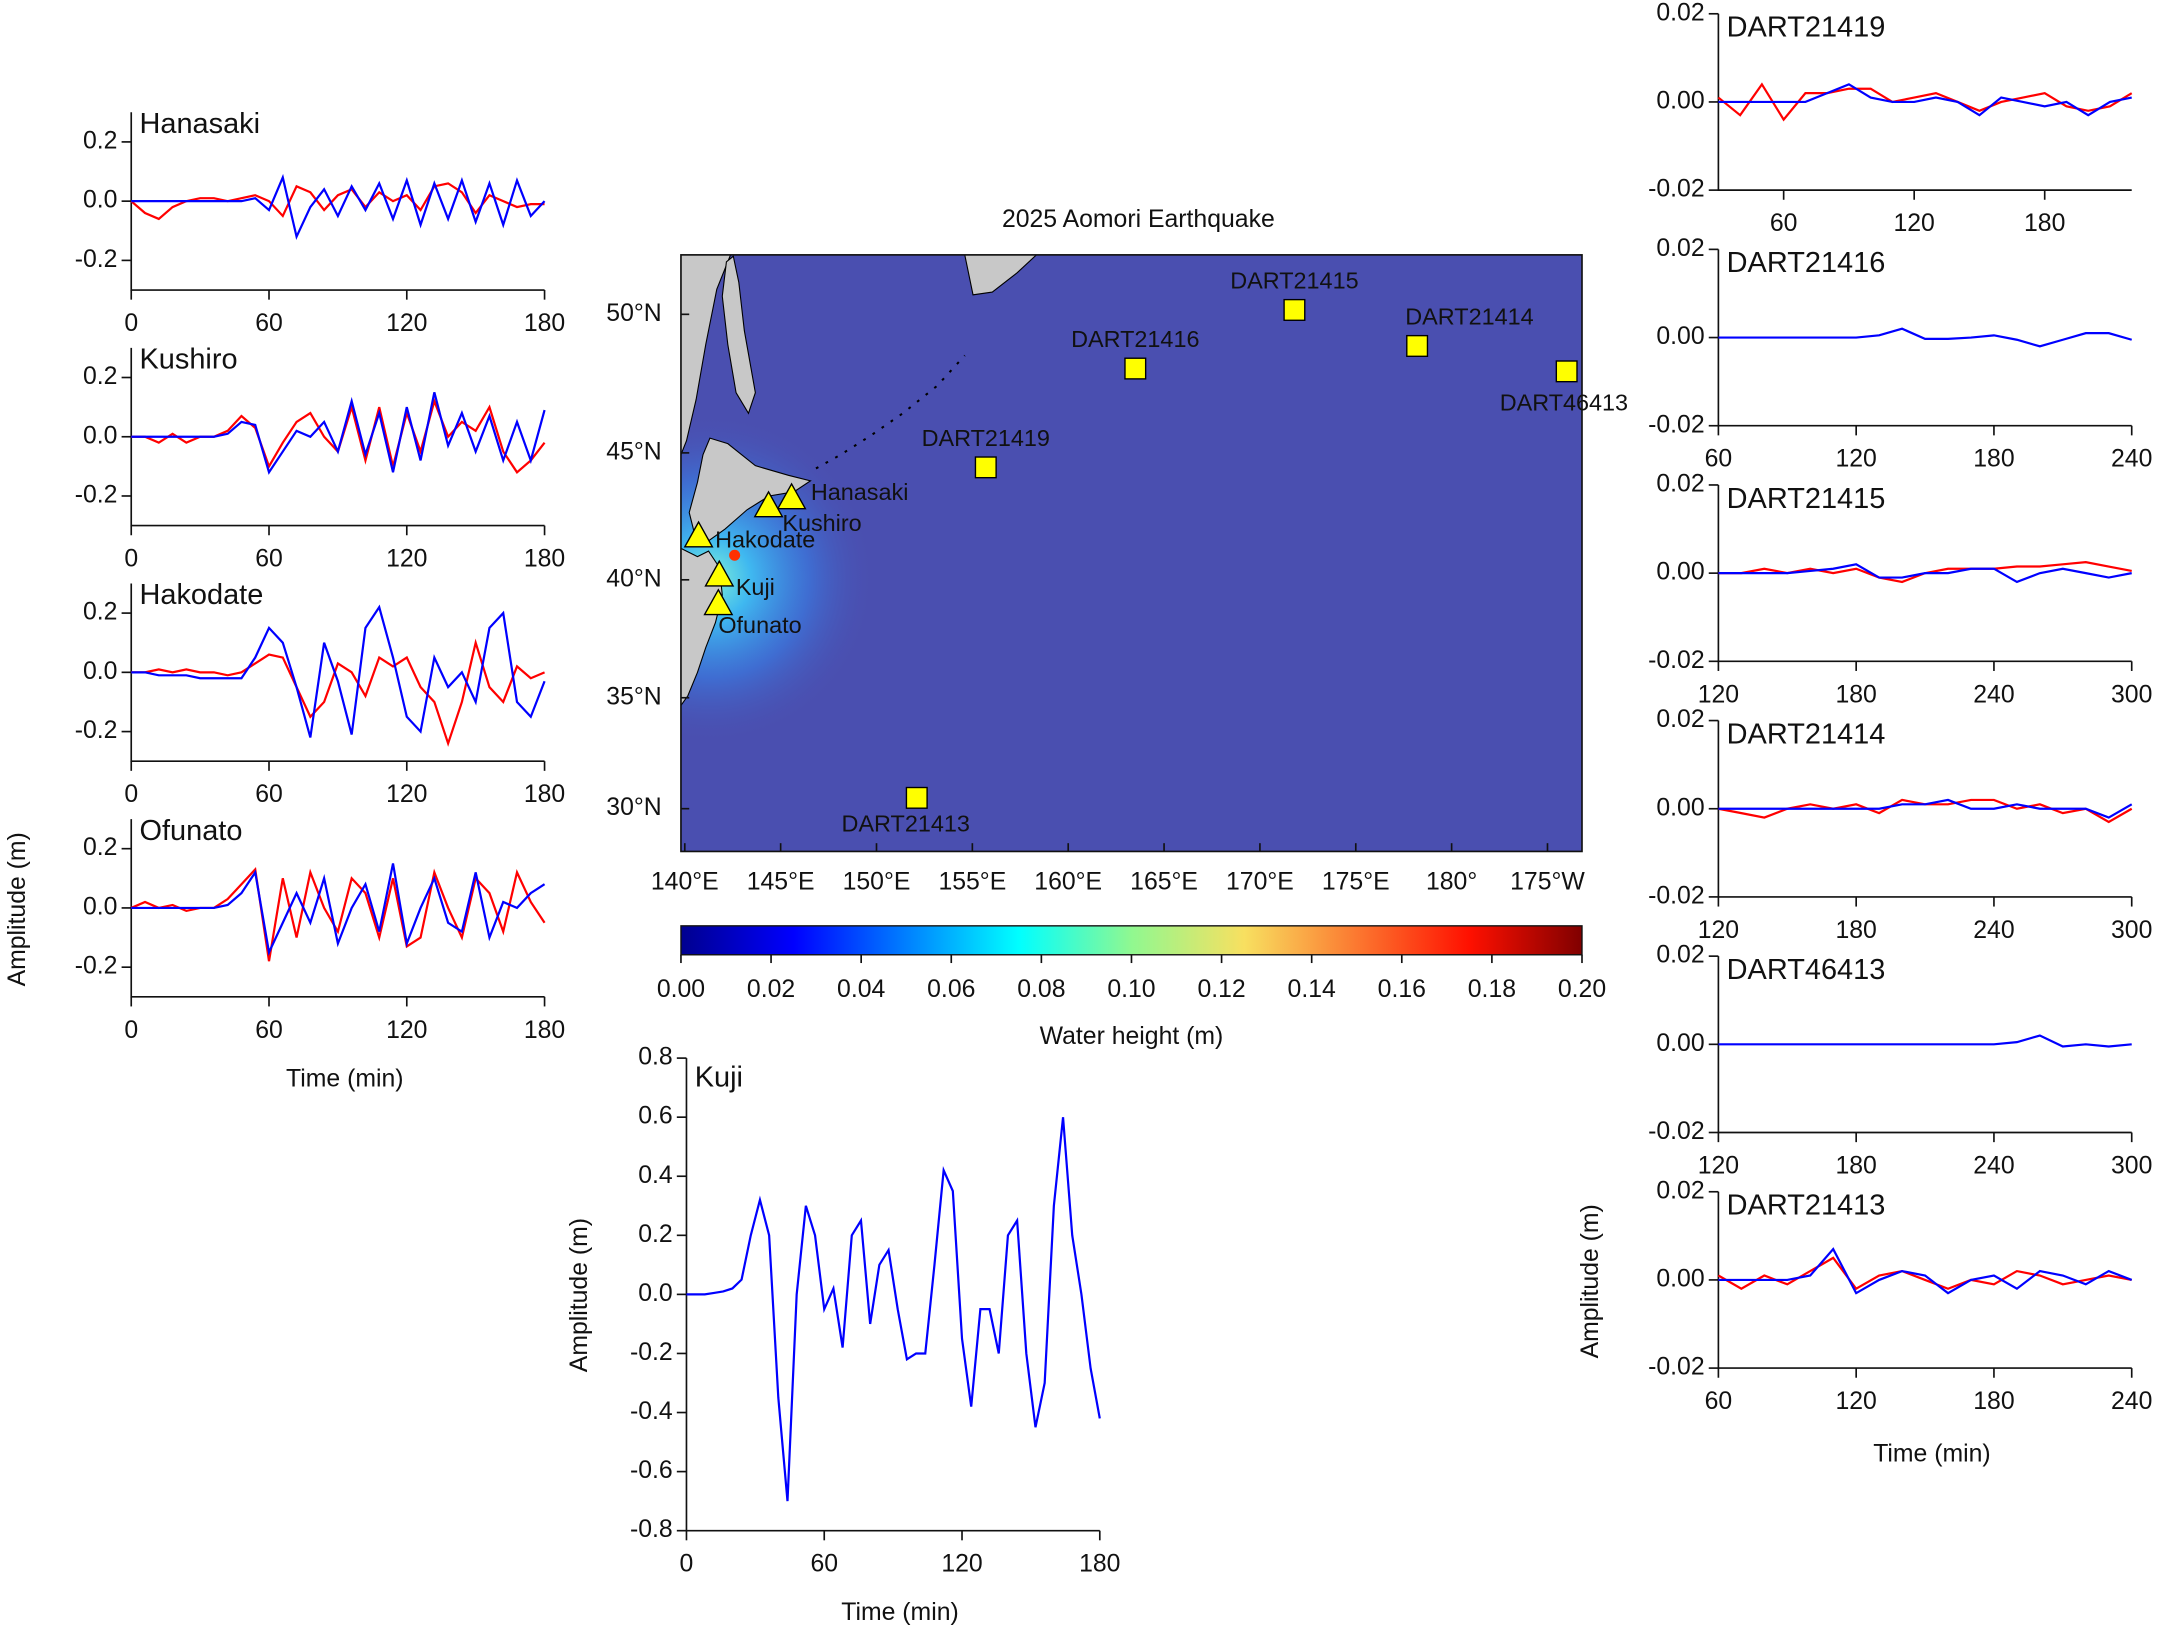 This screenshot has width=2161, height=1634. What do you see at coordinates (892, 1295) in the screenshot?
I see `axis-line` at bounding box center [892, 1295].